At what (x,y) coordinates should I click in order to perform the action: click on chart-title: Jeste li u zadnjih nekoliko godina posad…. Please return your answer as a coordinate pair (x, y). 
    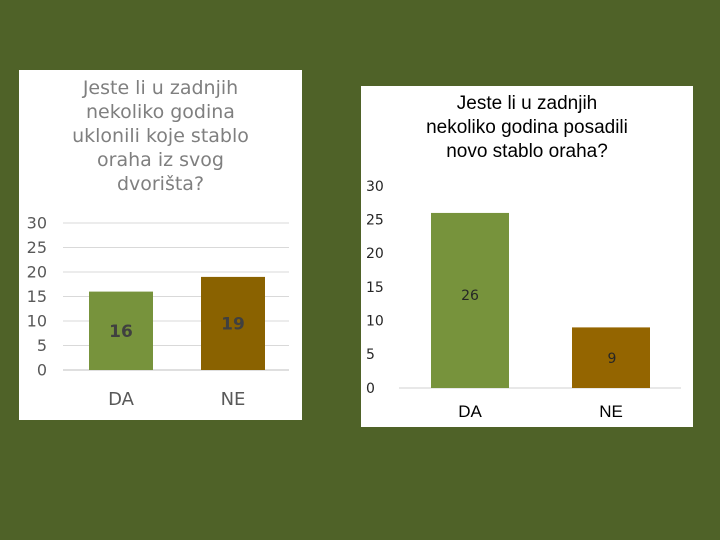
    Looking at the image, I should click on (527, 127).